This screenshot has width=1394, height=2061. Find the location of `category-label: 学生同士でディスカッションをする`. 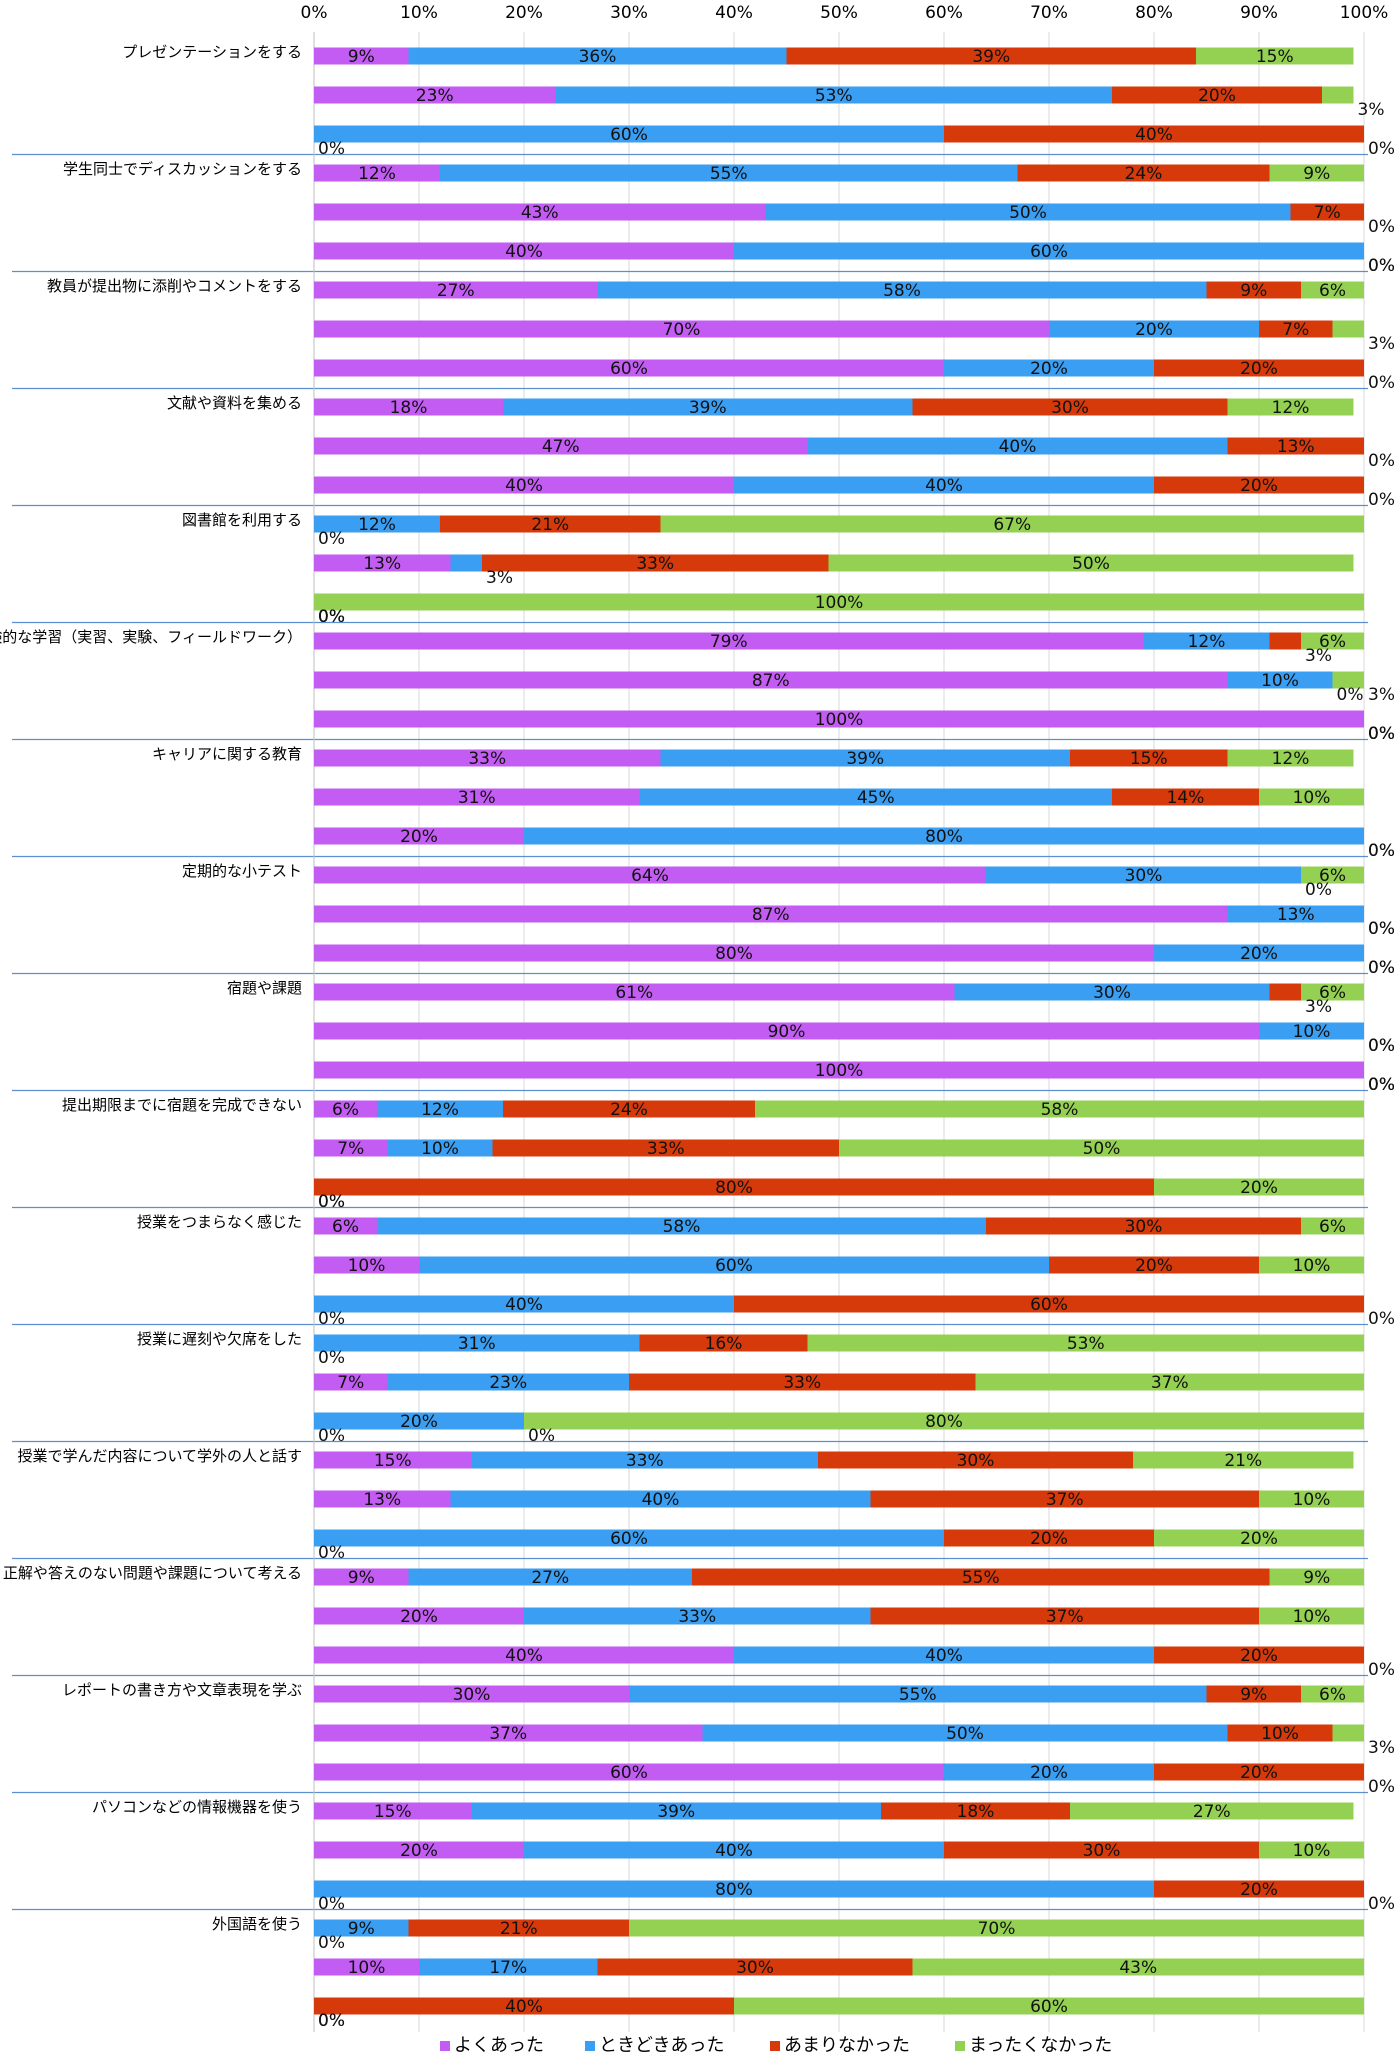

category-label: 学生同士でディスカッションをする is located at coordinates (182, 169).